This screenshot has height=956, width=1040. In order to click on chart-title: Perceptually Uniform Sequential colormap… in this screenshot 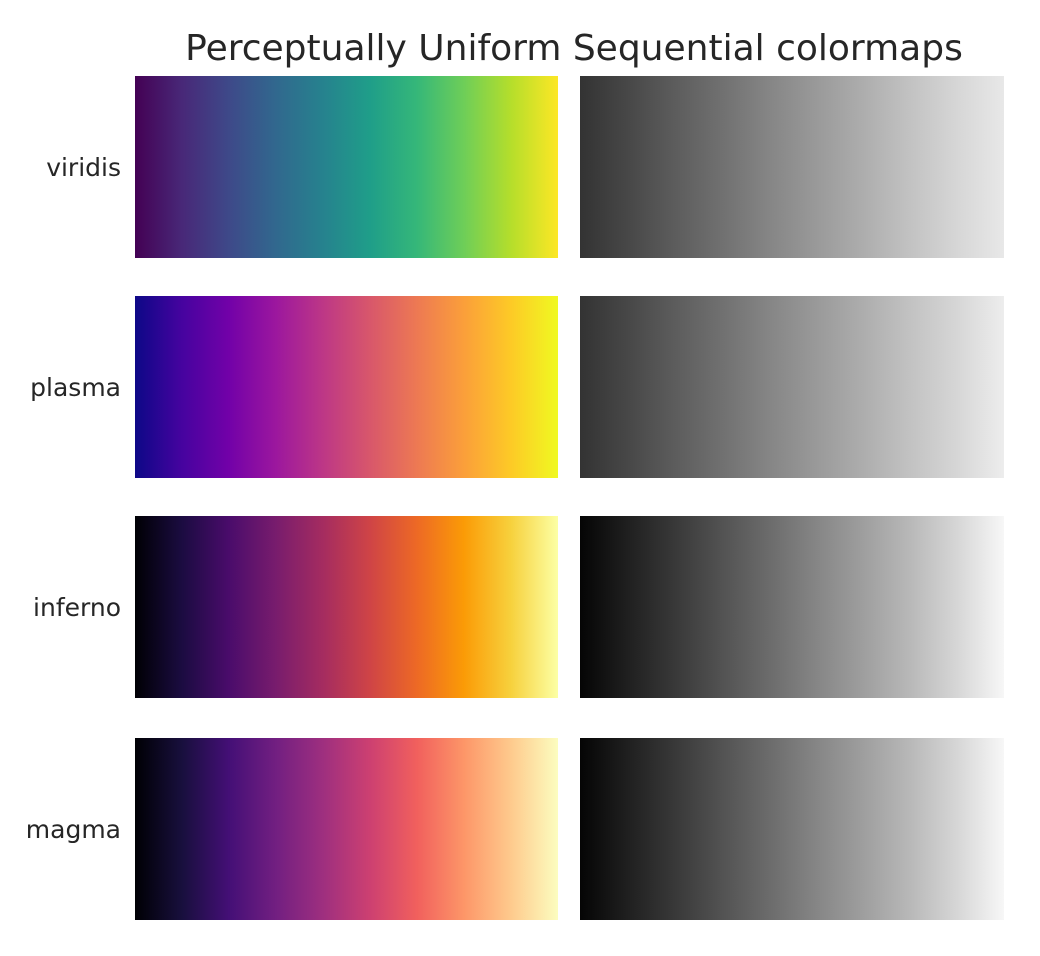, I will do `click(574, 48)`.